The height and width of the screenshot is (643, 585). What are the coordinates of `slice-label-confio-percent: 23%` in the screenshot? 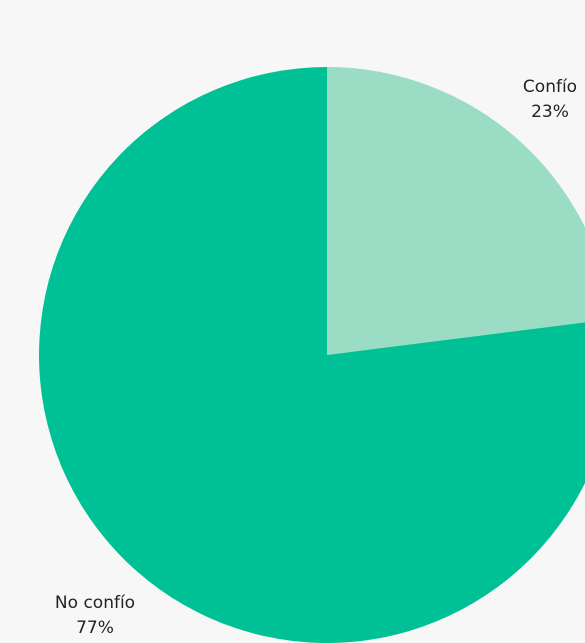 It's located at (550, 112).